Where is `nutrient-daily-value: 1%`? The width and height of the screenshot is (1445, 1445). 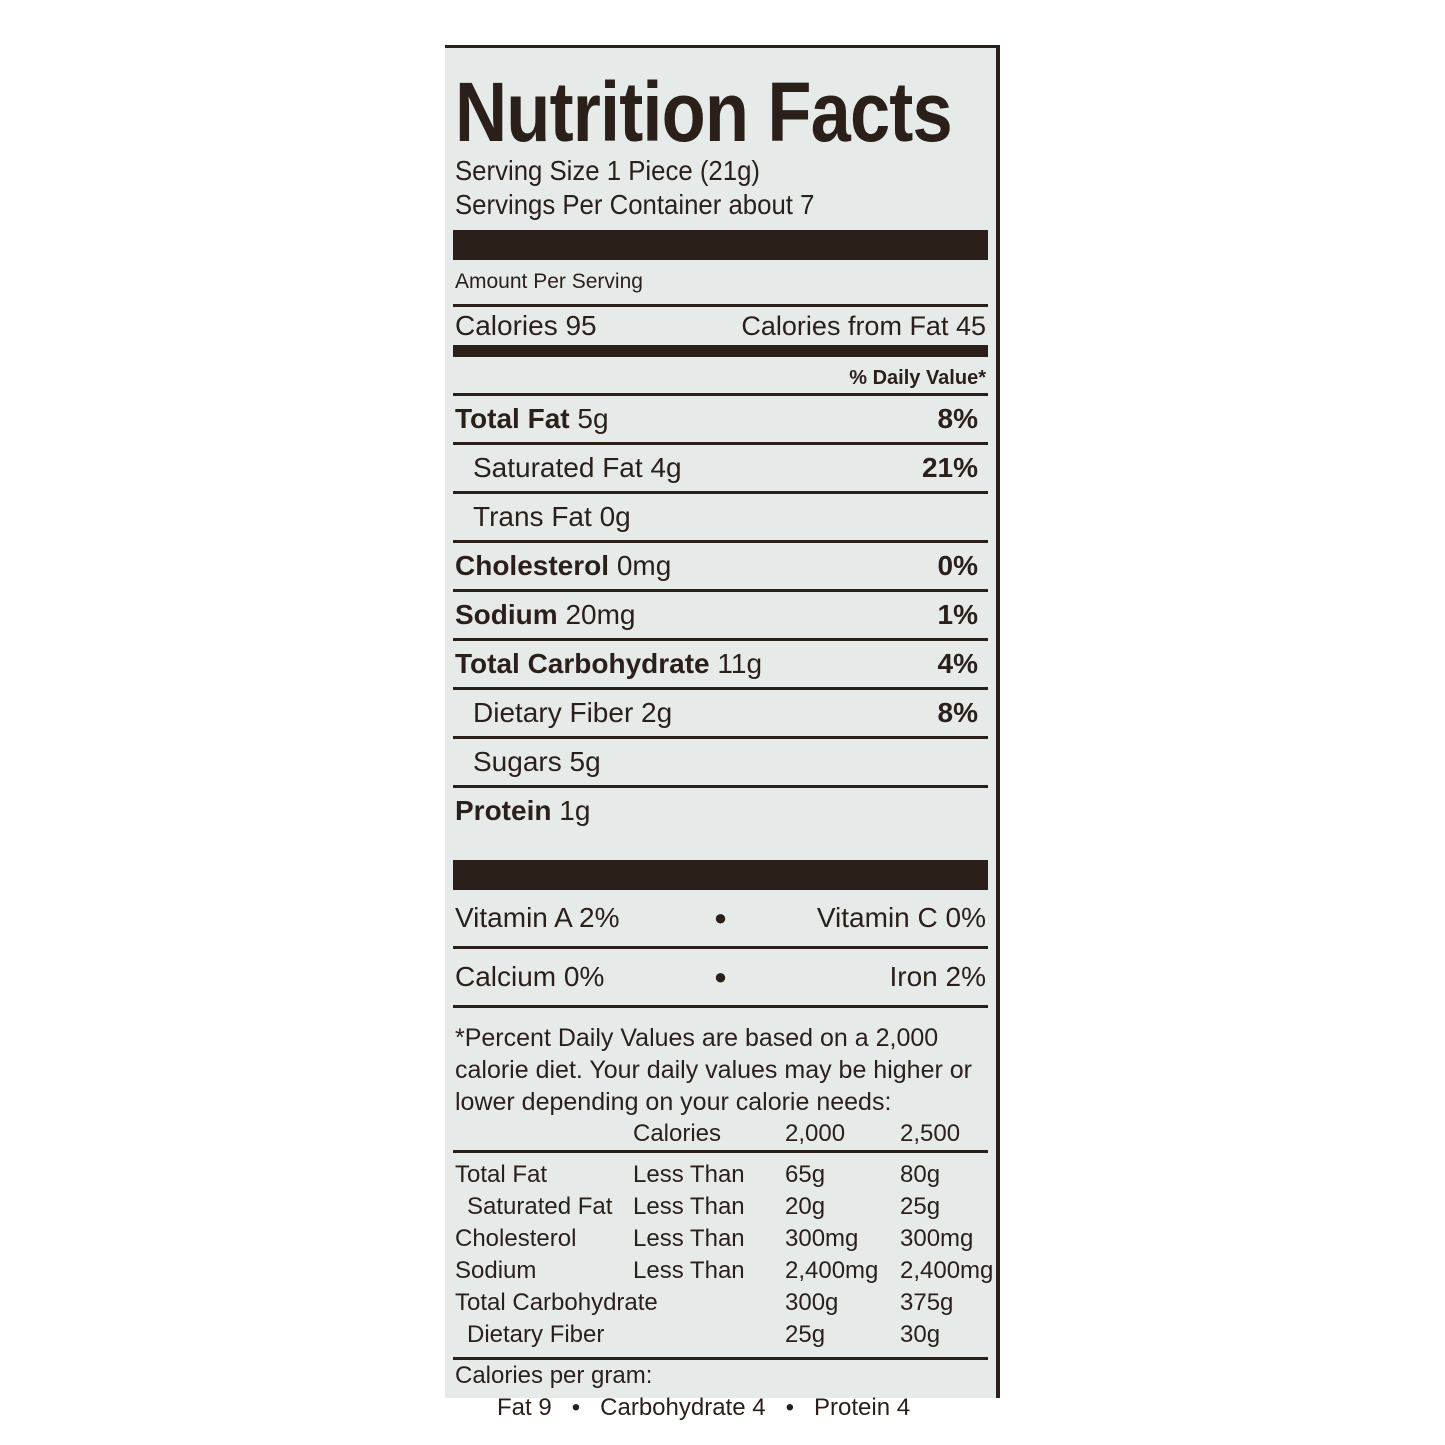
nutrient-daily-value: 1% is located at coordinates (957, 614).